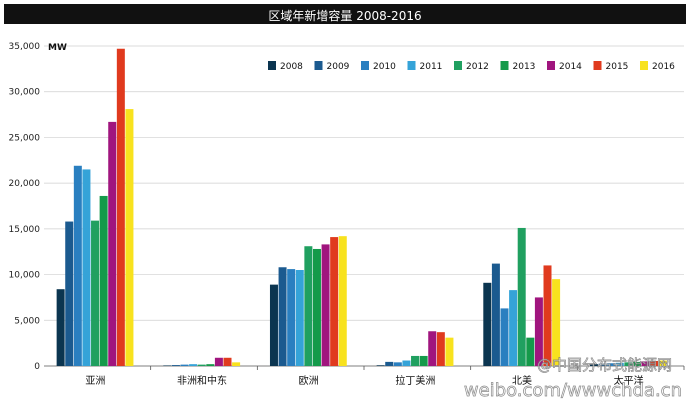 This screenshot has height=405, width=690. What do you see at coordinates (25, 93) in the screenshot?
I see `y-tick-label: 30,000` at bounding box center [25, 93].